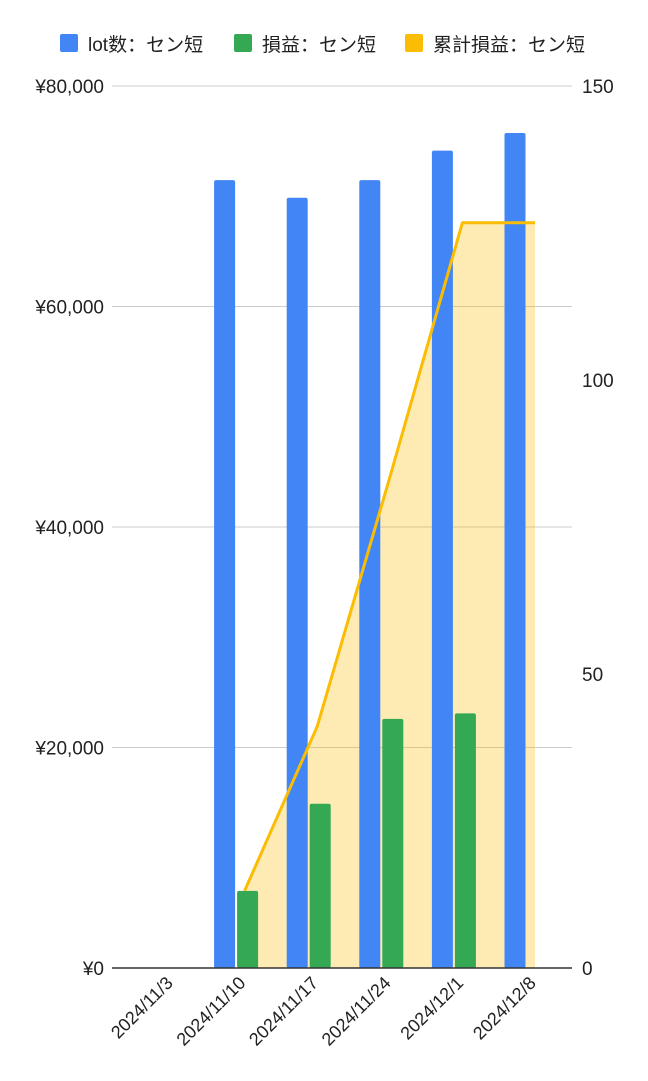 The height and width of the screenshot is (1081, 648). What do you see at coordinates (592, 675) in the screenshot?
I see `y-right-tick-label: 50` at bounding box center [592, 675].